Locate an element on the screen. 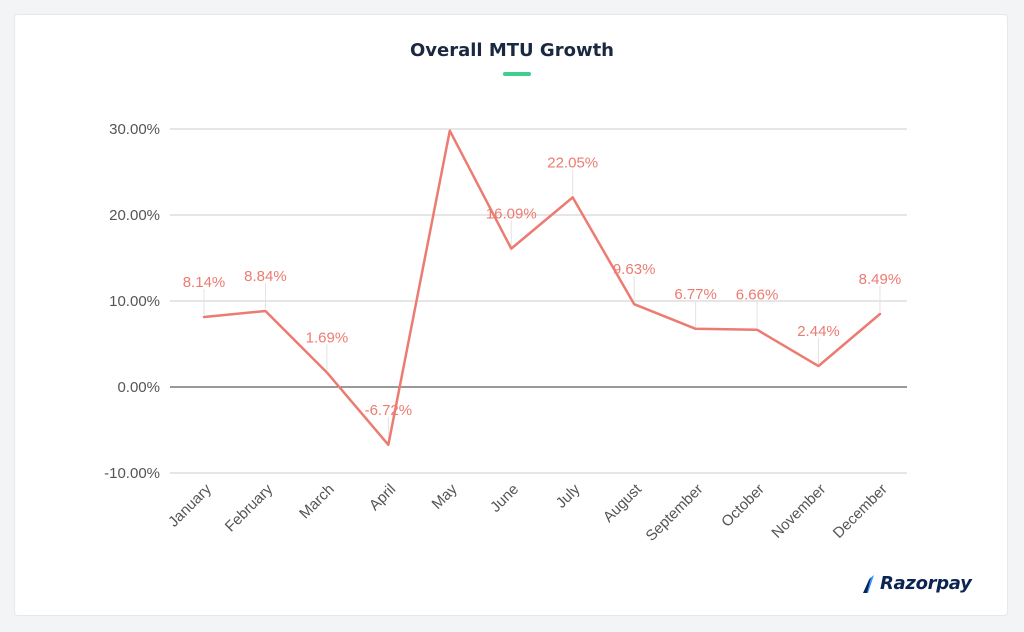  x-tick-label: February is located at coordinates (249, 507).